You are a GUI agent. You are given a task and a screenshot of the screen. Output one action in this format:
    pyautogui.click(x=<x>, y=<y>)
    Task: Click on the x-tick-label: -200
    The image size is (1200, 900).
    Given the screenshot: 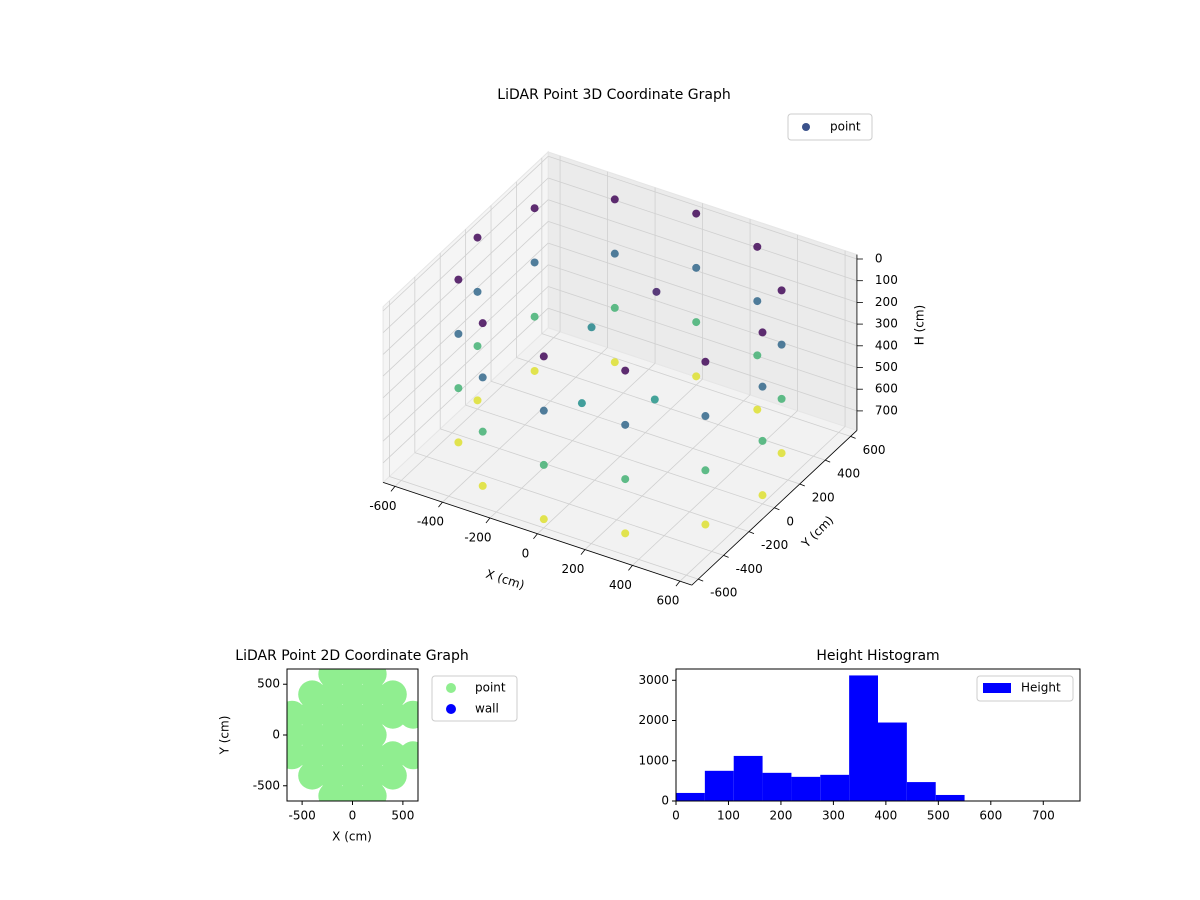 What is the action you would take?
    pyautogui.click(x=477, y=537)
    